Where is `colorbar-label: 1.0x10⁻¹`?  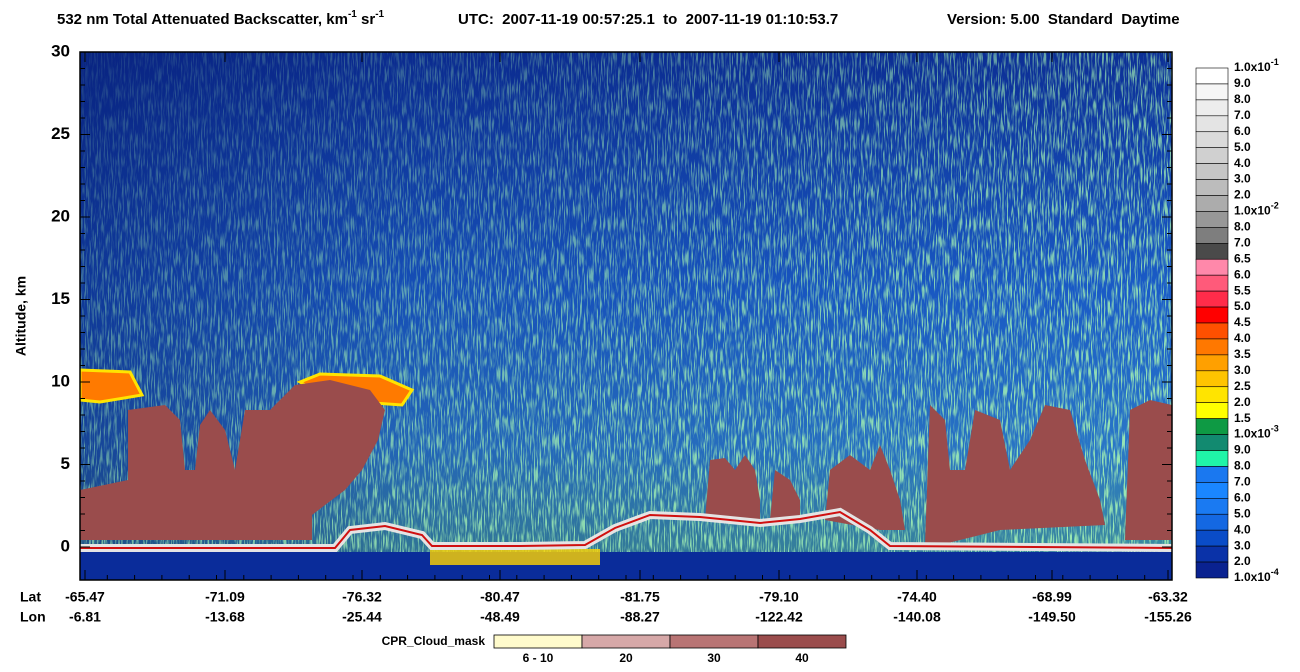
colorbar-label: 1.0x10⁻¹ is located at coordinates (1256, 65).